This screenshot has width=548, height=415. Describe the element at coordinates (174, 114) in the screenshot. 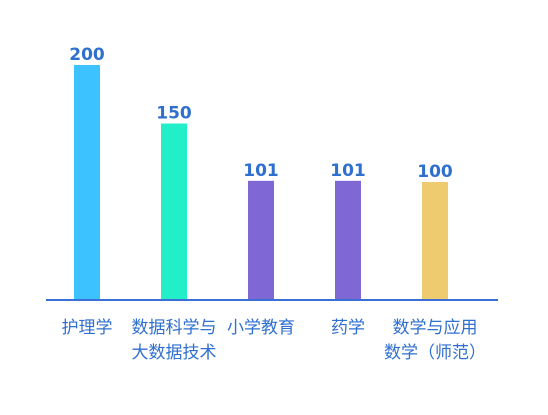

I see `value-label-1: 150` at that location.